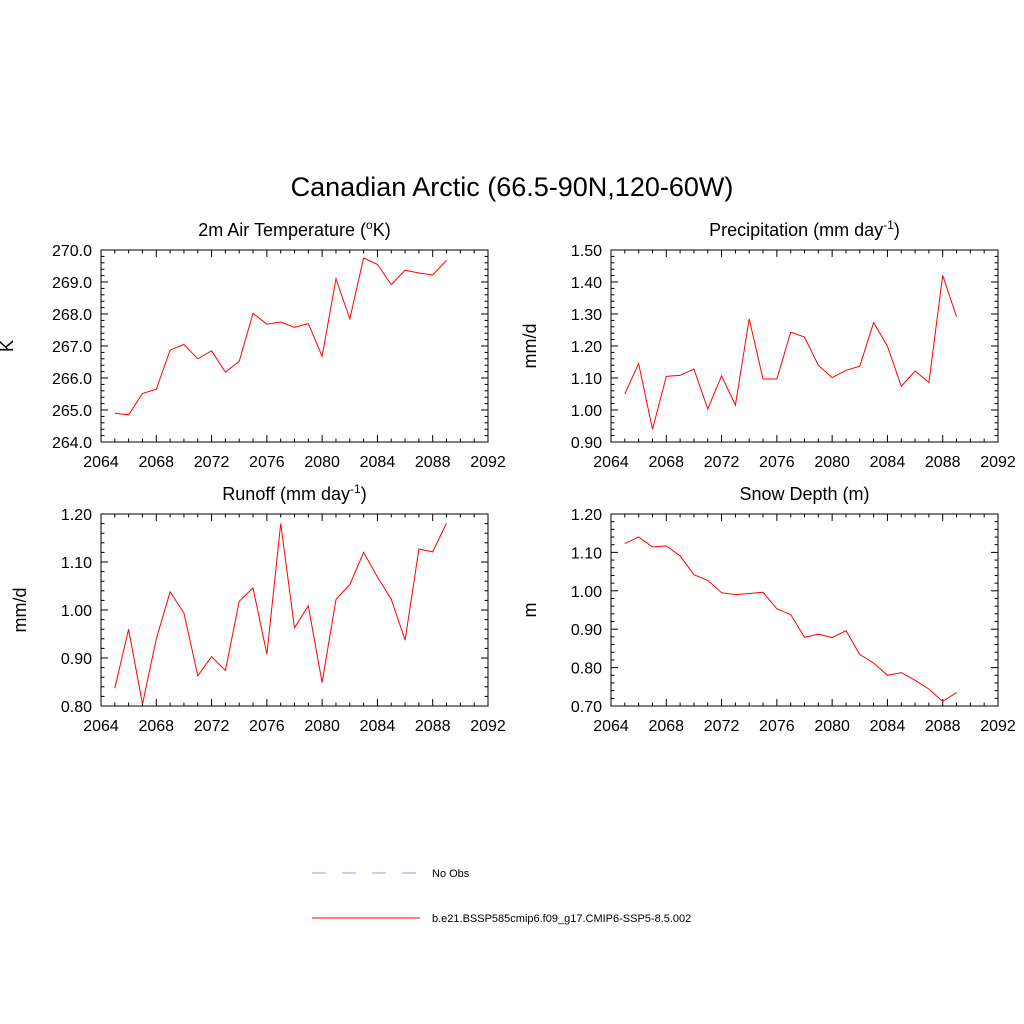 The image size is (1024, 1024). What do you see at coordinates (286, 494) in the screenshot?
I see `runoff-title-text: Runoff (mm day` at bounding box center [286, 494].